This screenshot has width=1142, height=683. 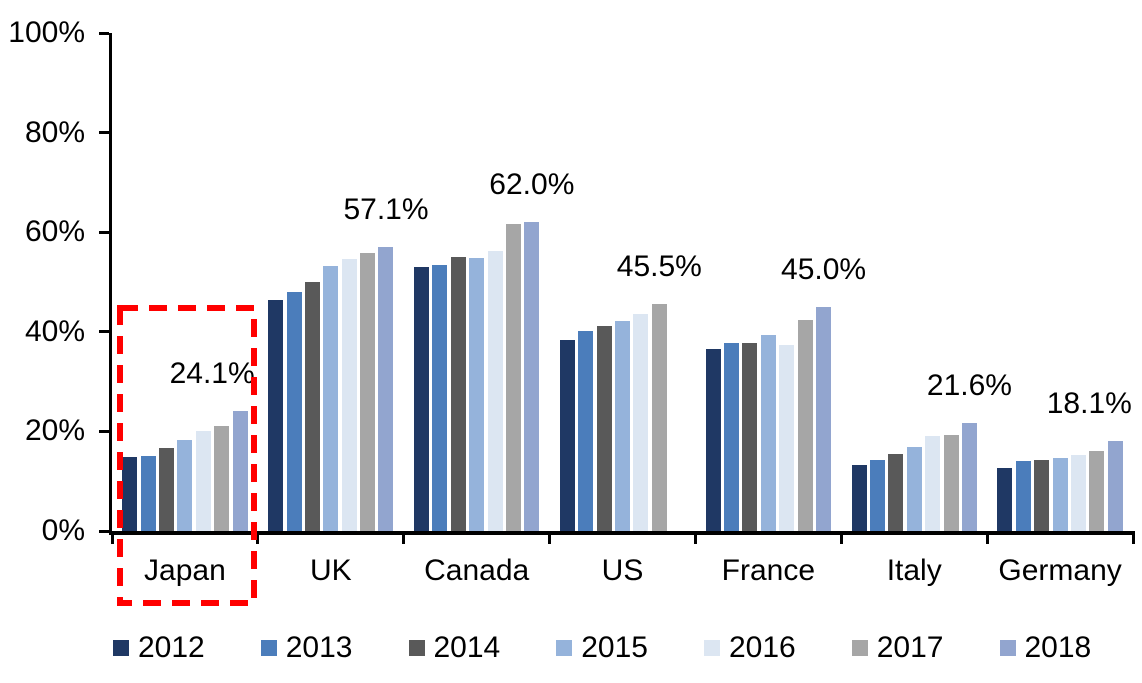 What do you see at coordinates (1007, 648) in the screenshot?
I see `legend-swatch-2018` at bounding box center [1007, 648].